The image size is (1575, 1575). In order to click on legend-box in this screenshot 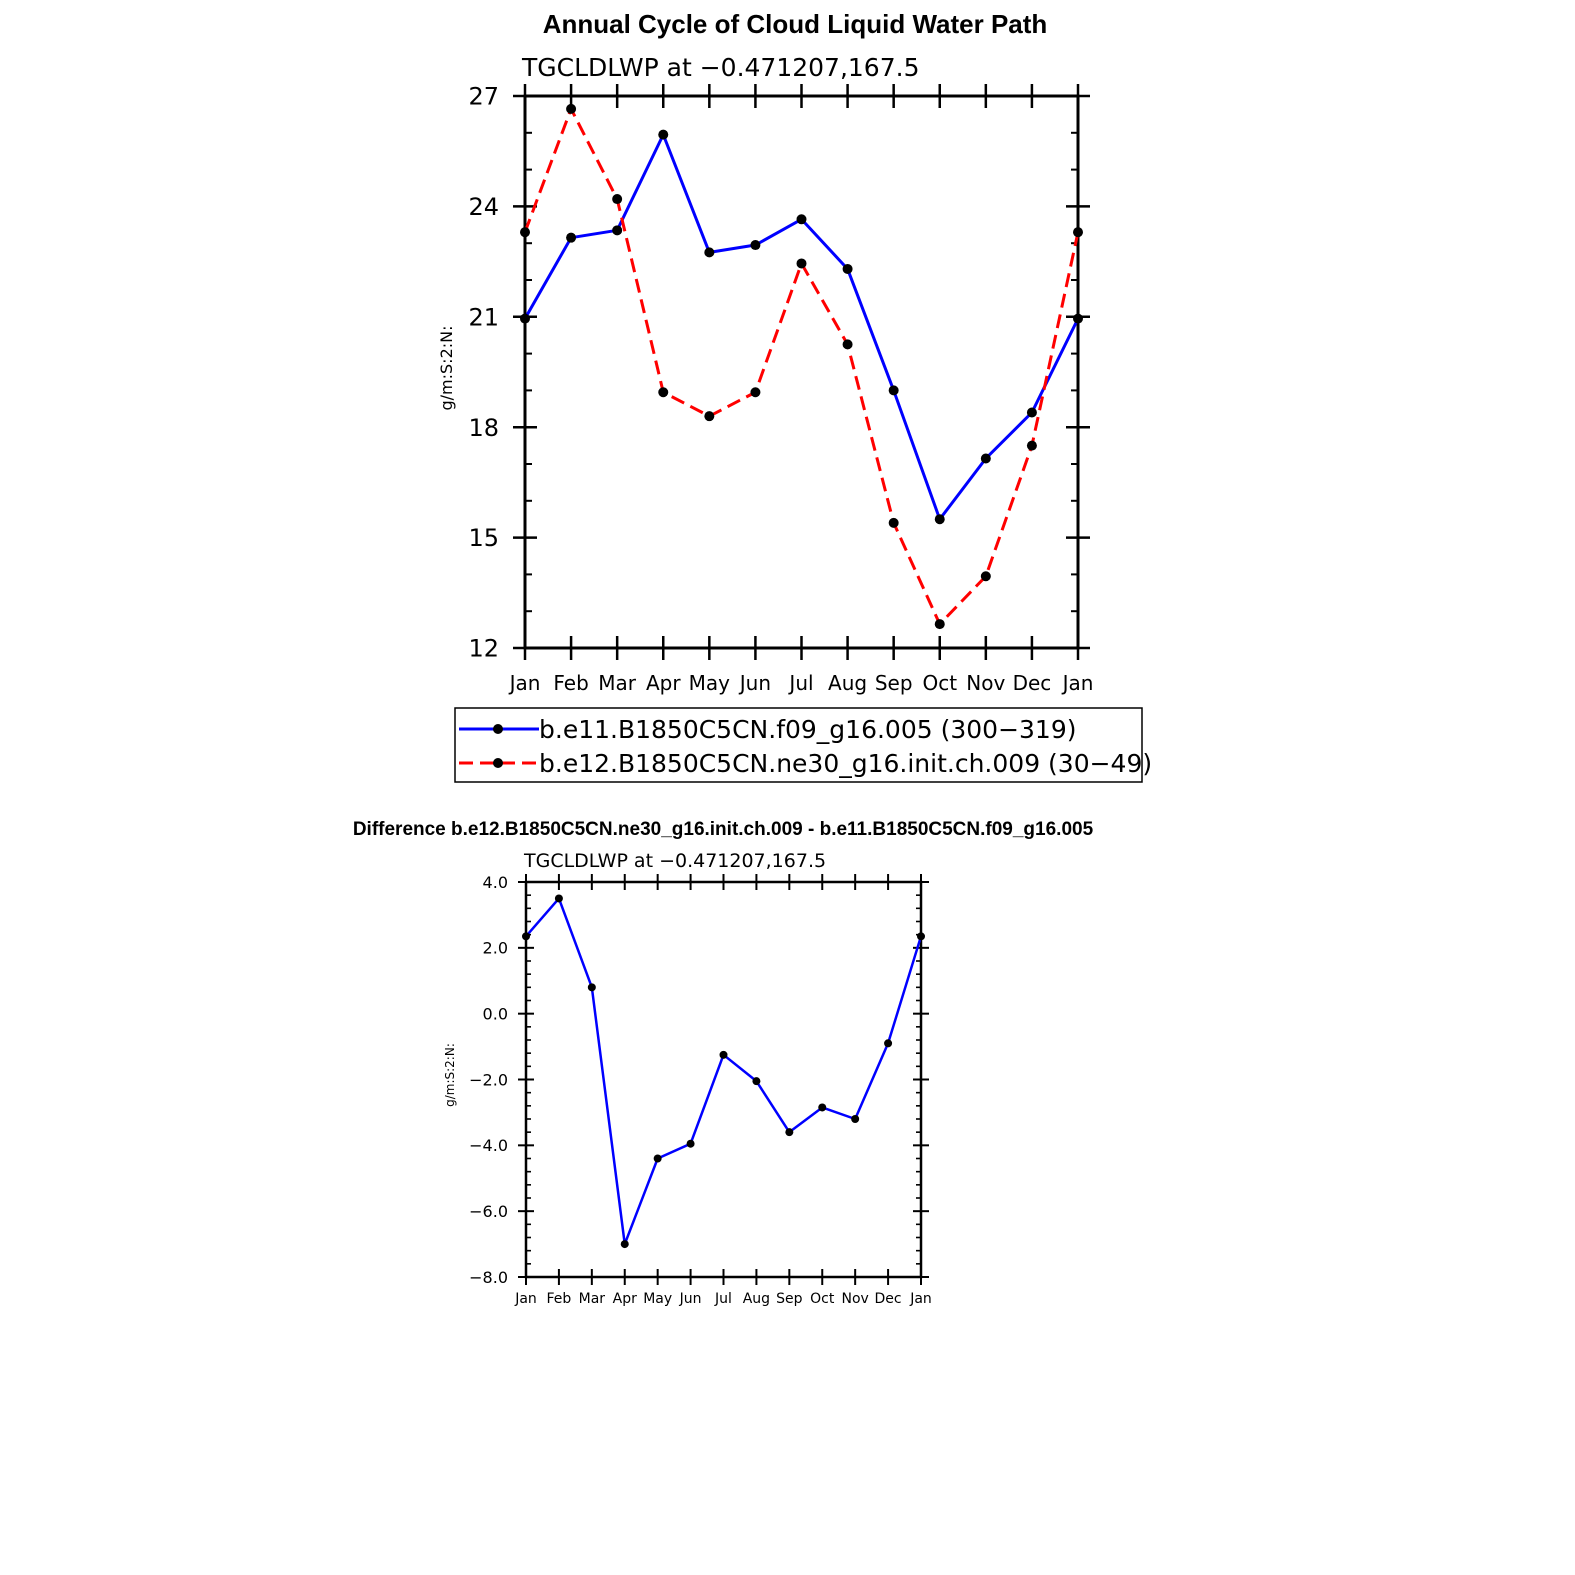, I will do `click(798, 745)`.